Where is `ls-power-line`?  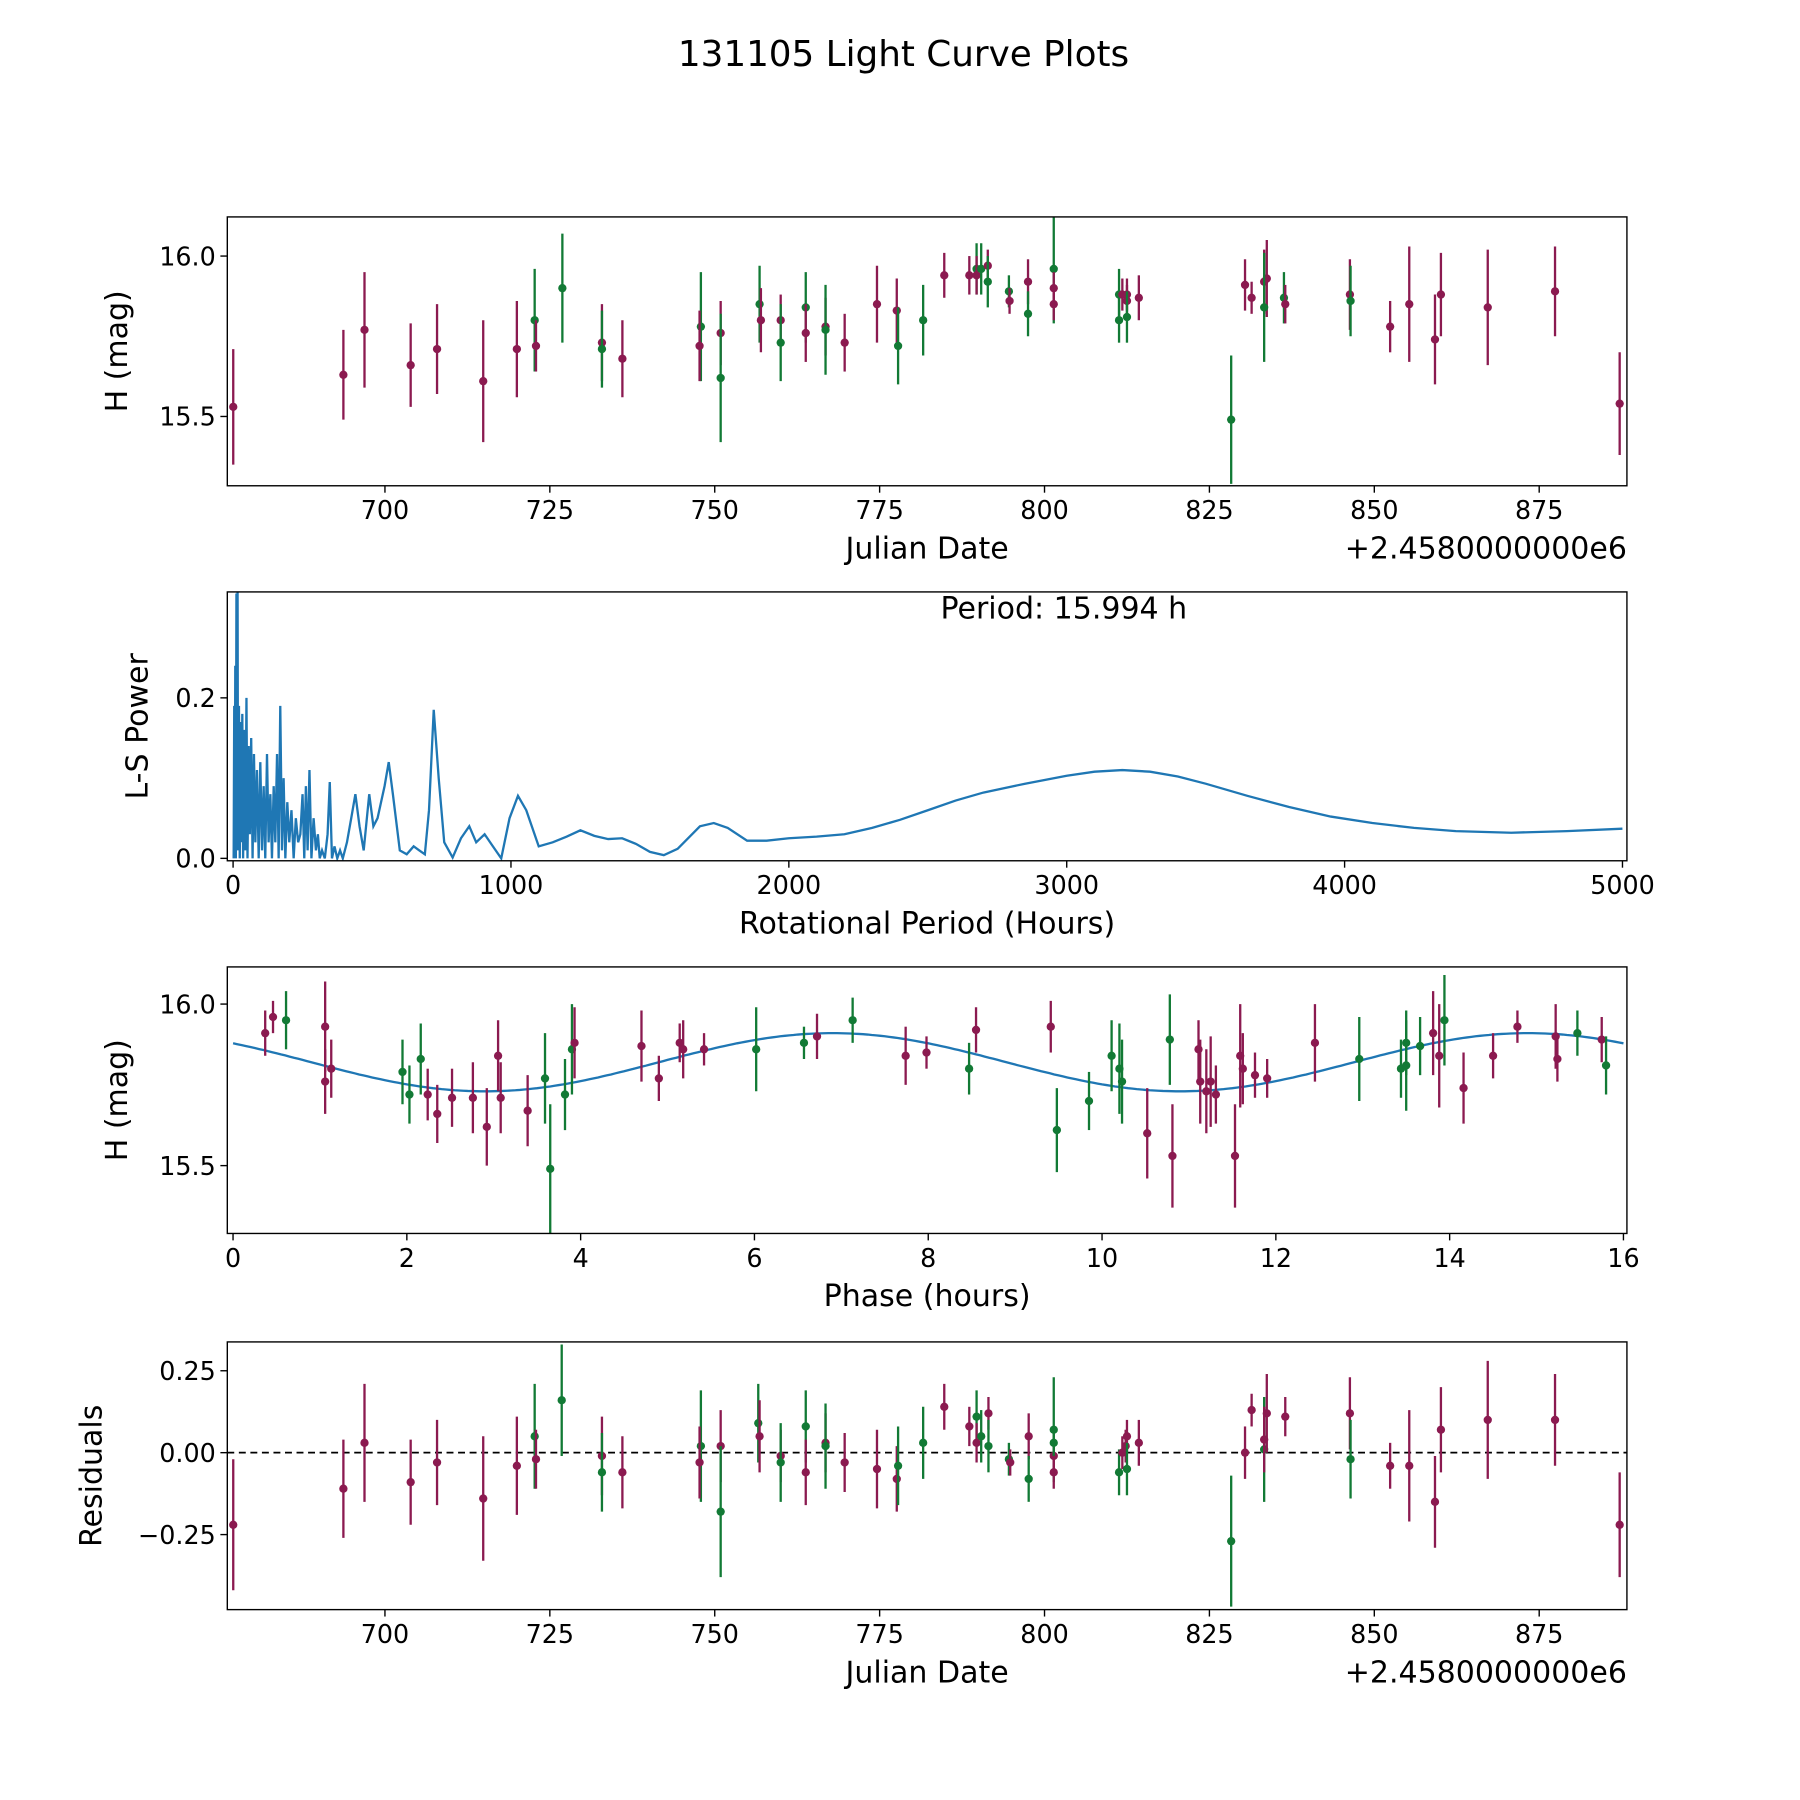
ls-power-line is located at coordinates (927, 726).